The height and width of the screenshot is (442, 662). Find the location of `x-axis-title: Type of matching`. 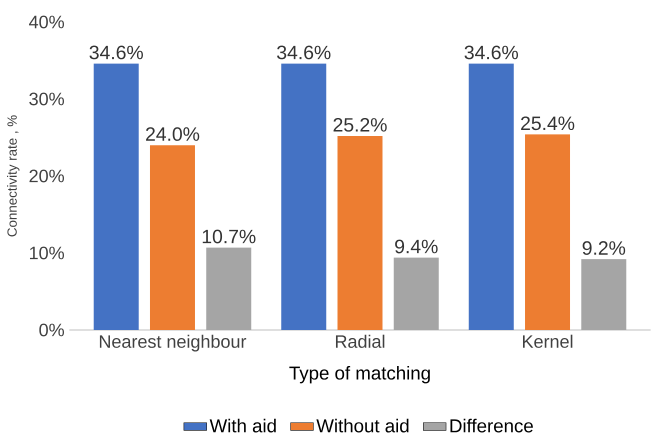

x-axis-title: Type of matching is located at coordinates (359, 375).